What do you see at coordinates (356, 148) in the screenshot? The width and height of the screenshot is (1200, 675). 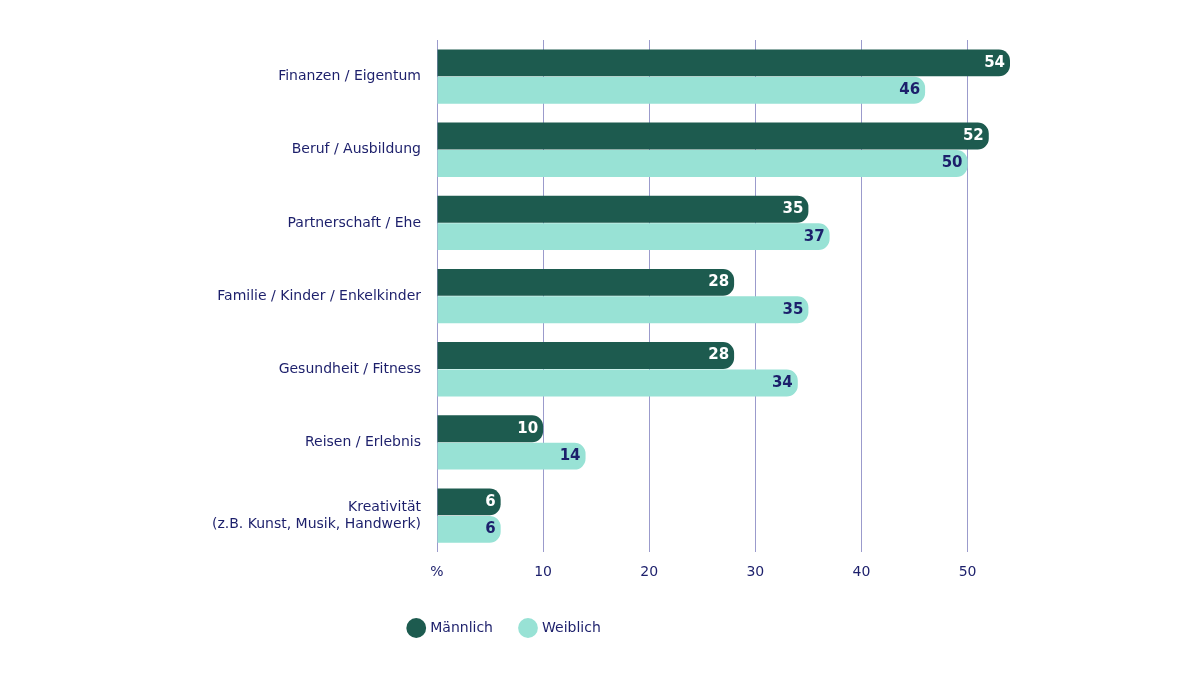 I see `y-tick-label: Beruf / Ausbildung` at bounding box center [356, 148].